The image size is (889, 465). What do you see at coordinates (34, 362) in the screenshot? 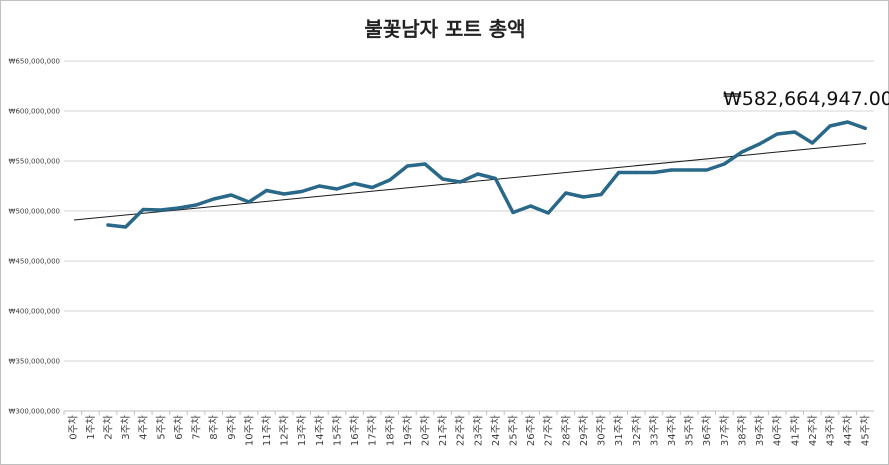
I see `y-tick-label: ₩350,000,000` at bounding box center [34, 362].